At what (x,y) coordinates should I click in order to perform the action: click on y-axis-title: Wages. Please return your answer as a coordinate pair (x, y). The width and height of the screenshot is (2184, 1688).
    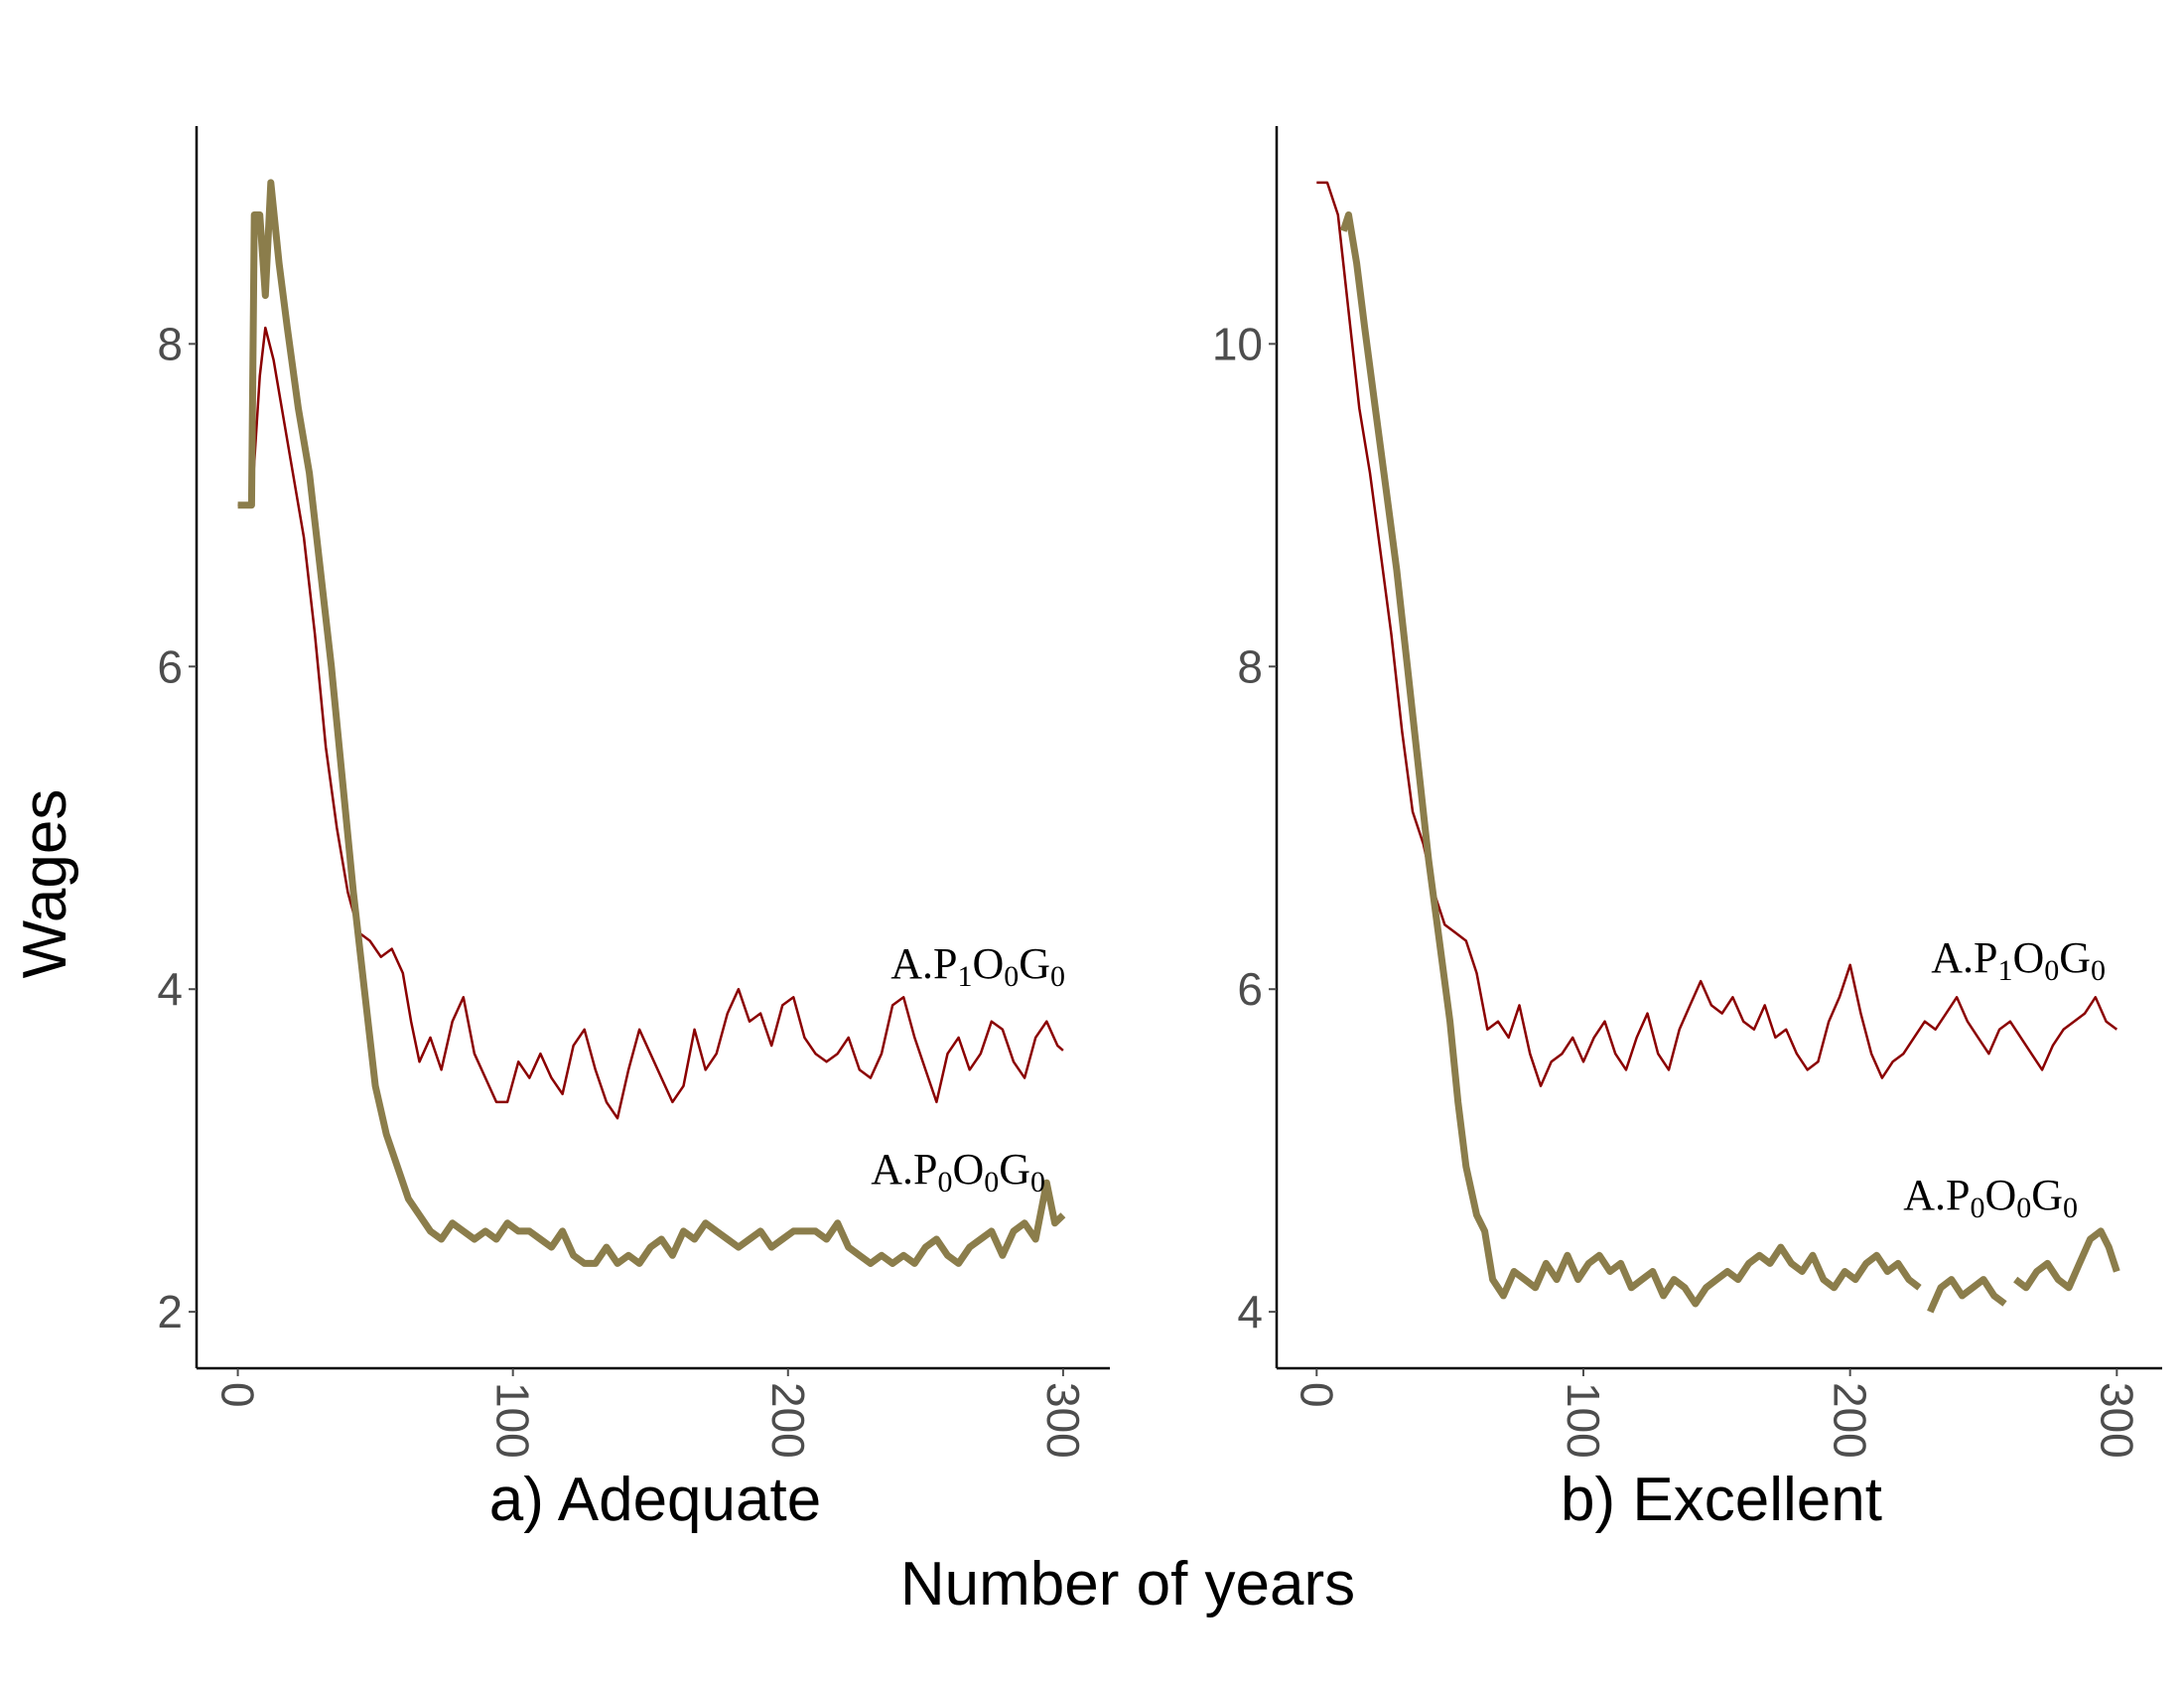
    Looking at the image, I should click on (45, 884).